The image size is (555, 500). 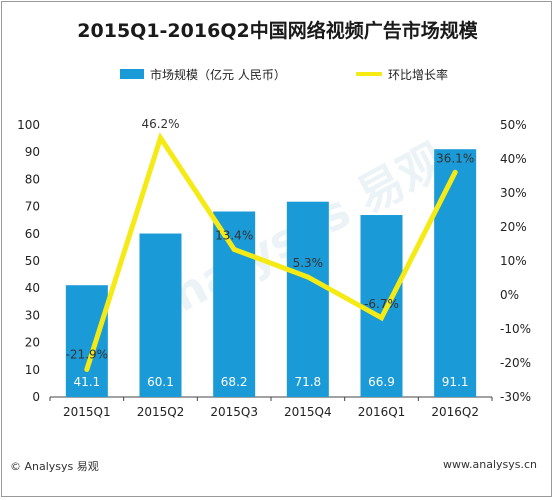 I want to click on y-right-tick-label: 30%, so click(x=513, y=193).